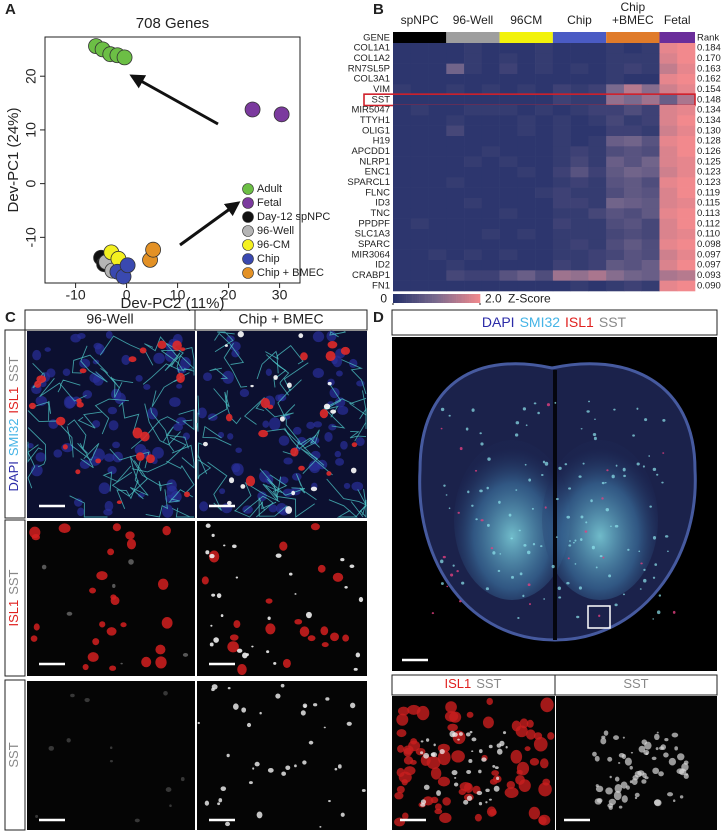 This screenshot has height=836, width=725. What do you see at coordinates (178, 295) in the screenshot?
I see `x-tick-label: 10` at bounding box center [178, 295].